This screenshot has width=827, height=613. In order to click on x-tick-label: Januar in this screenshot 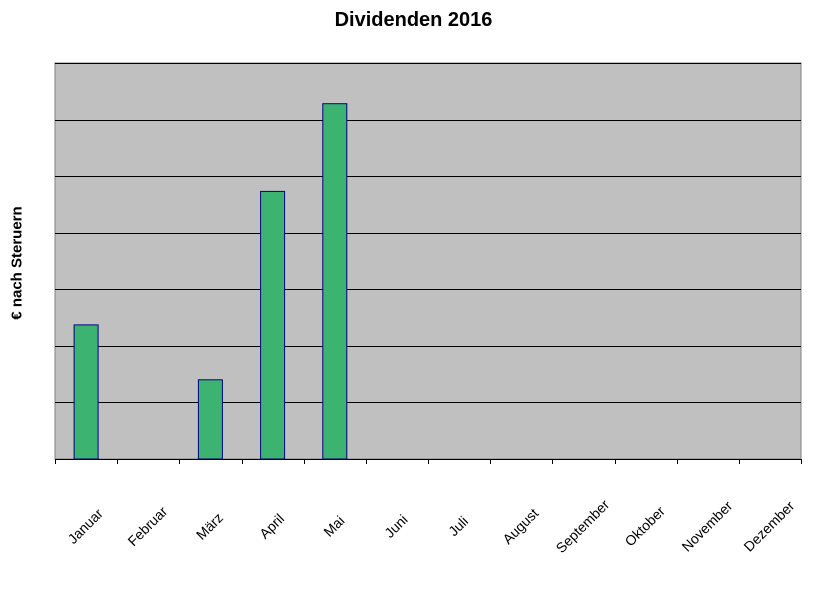, I will do `click(85, 526)`.